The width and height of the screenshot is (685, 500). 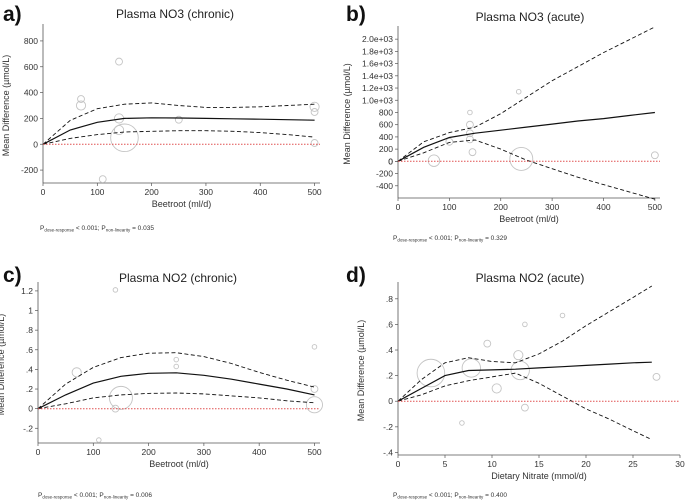 What do you see at coordinates (586, 464) in the screenshot?
I see `panel-d-xtick-label: 20` at bounding box center [586, 464].